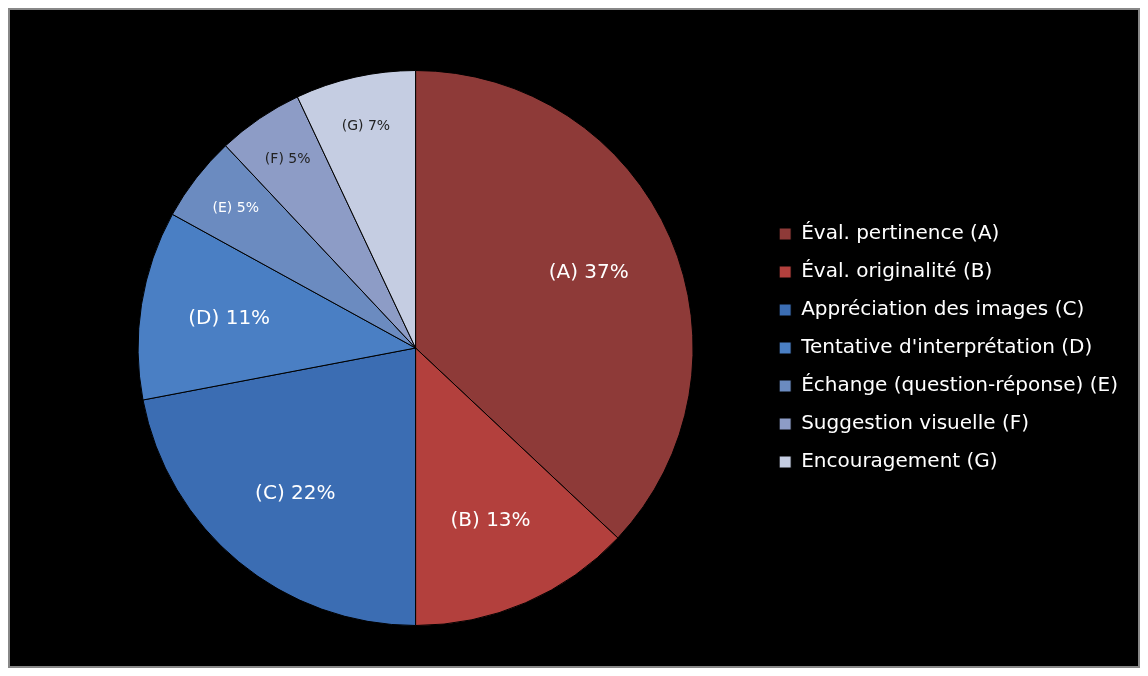  I want to click on data-label: (D) 11%, so click(229, 316).